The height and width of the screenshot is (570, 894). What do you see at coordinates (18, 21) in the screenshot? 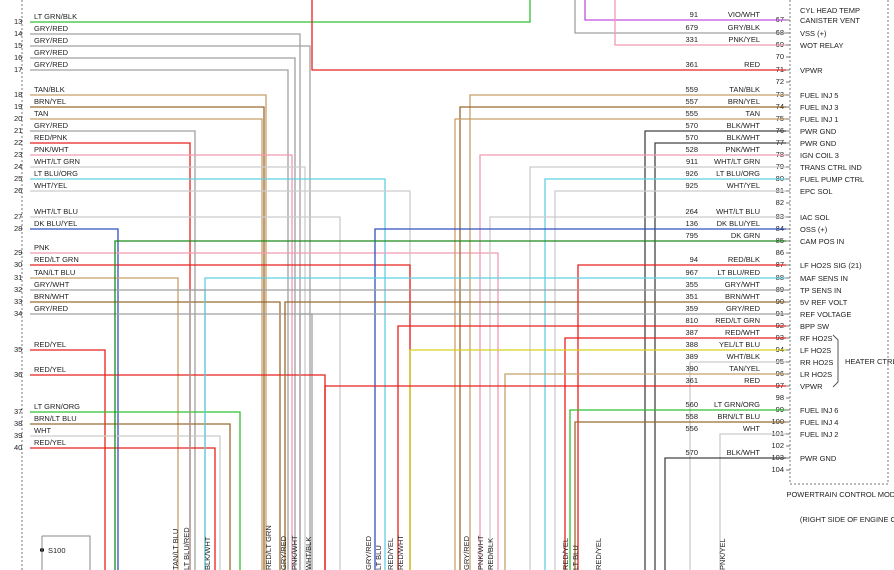
I see `pin-number: 13` at bounding box center [18, 21].